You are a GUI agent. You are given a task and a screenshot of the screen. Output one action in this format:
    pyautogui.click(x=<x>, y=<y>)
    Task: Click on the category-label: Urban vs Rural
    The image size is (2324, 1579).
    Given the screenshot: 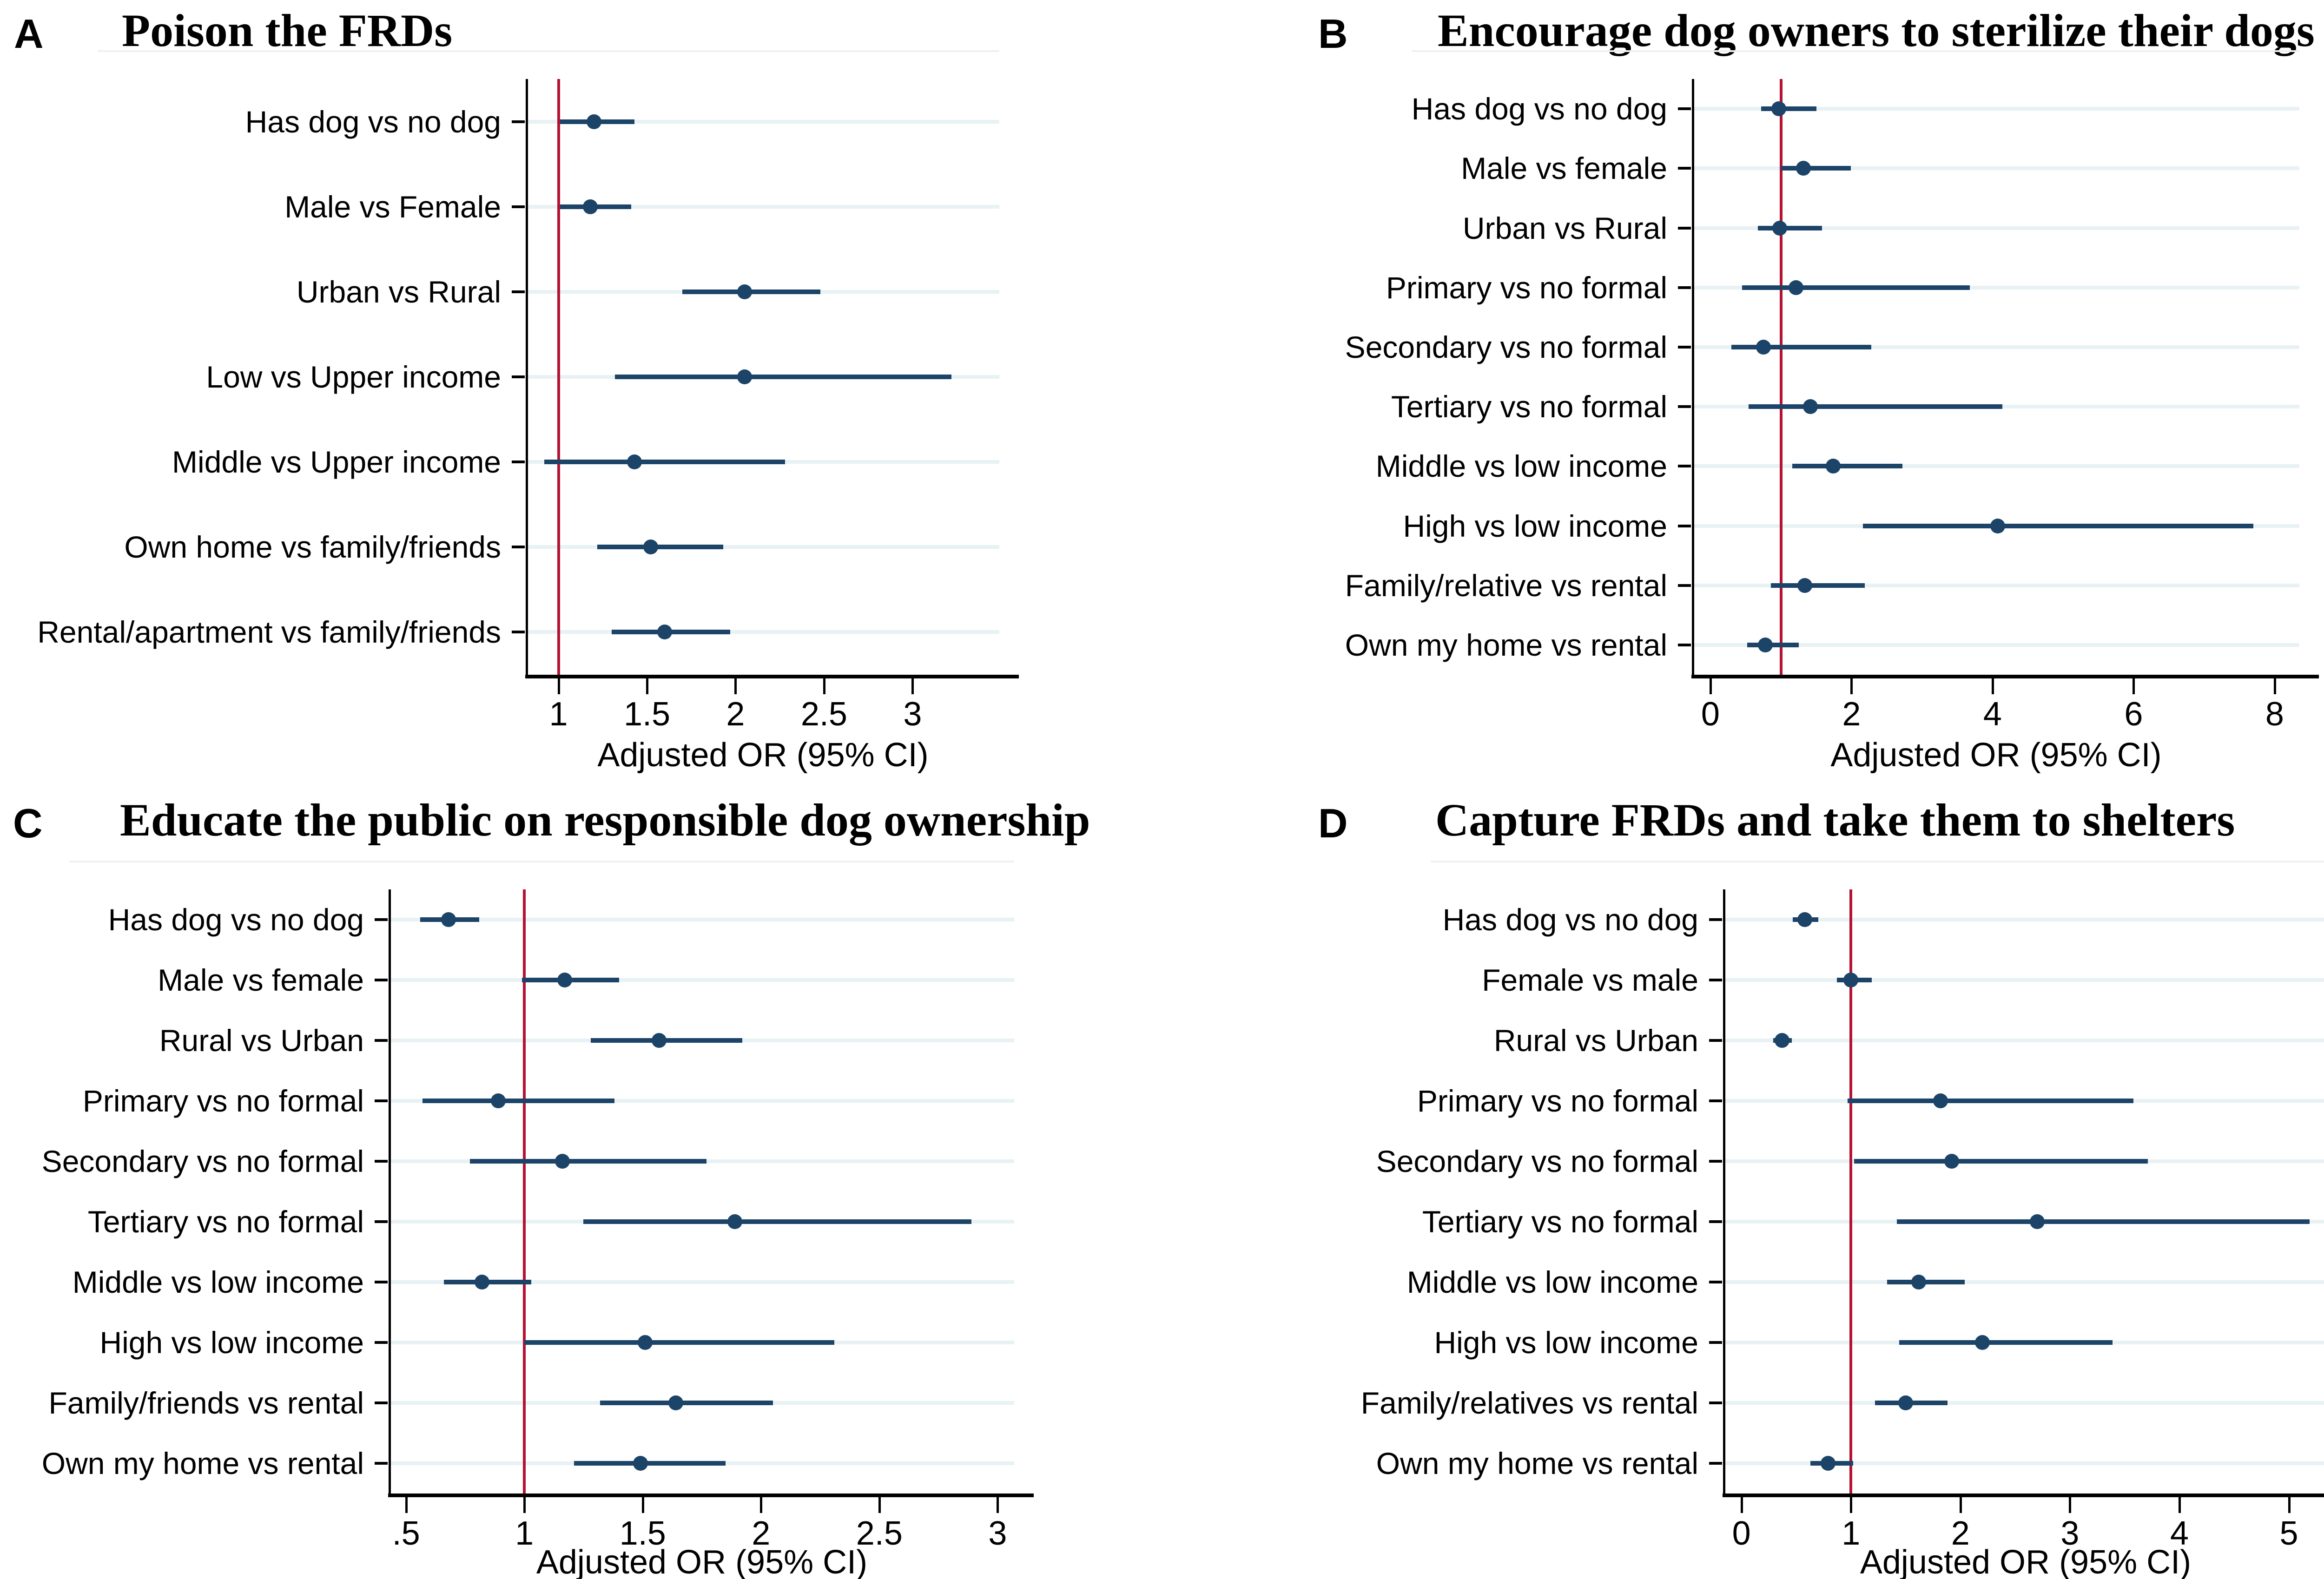 What is the action you would take?
    pyautogui.click(x=398, y=291)
    